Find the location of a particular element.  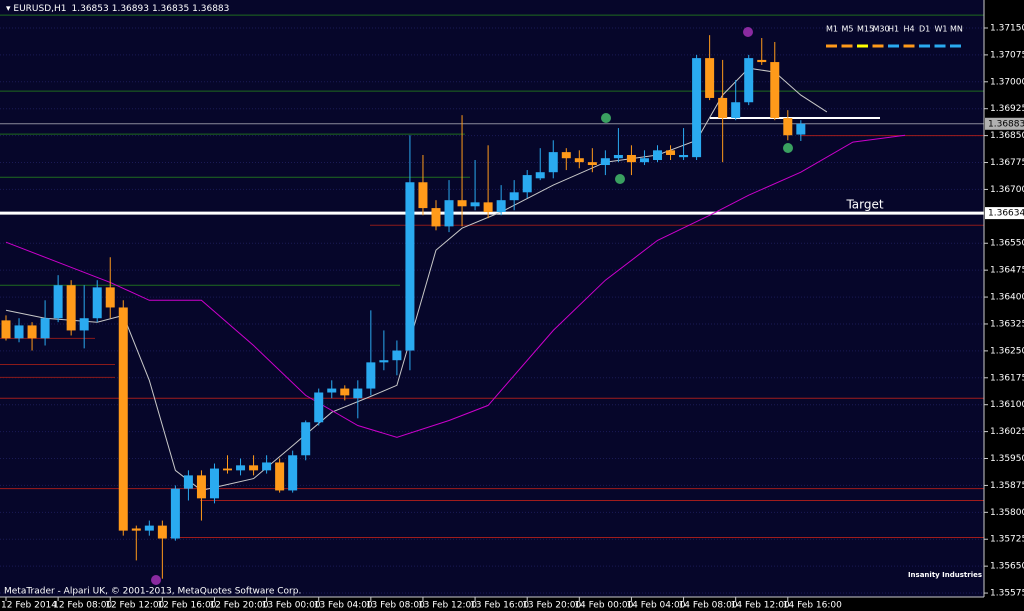

y-tick-label: 1.35725 is located at coordinates (1007, 540).